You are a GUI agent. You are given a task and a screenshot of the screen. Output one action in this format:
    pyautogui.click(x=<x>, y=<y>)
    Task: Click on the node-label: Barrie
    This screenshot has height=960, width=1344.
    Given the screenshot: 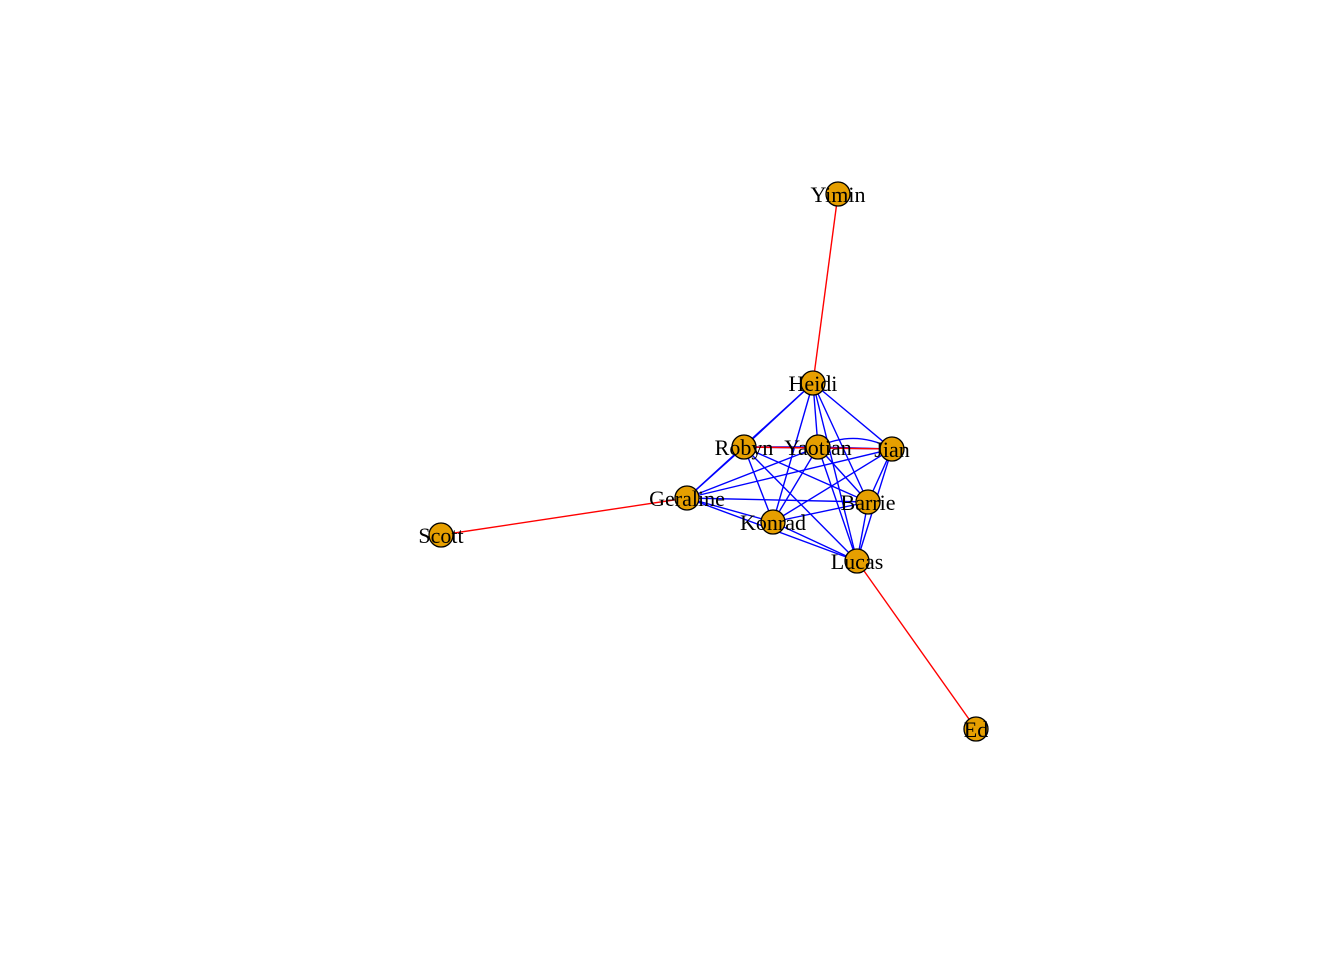 What is the action you would take?
    pyautogui.click(x=868, y=502)
    